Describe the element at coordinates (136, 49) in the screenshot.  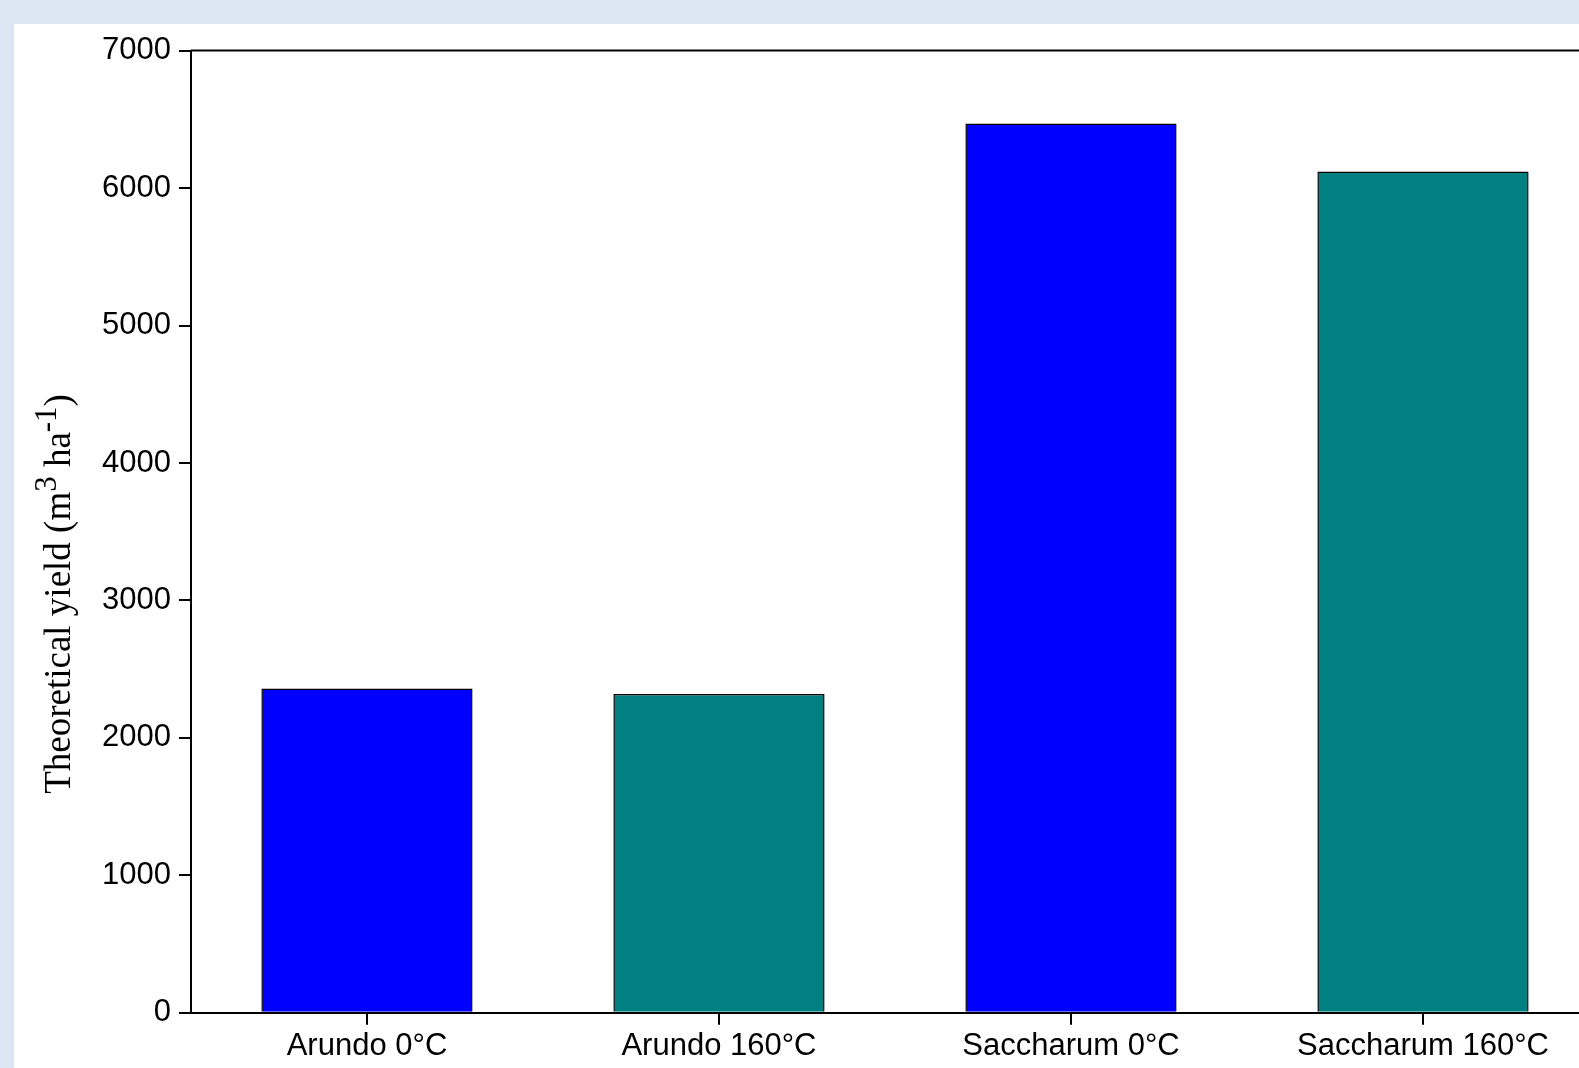
I see `y-tick-label: 7000` at that location.